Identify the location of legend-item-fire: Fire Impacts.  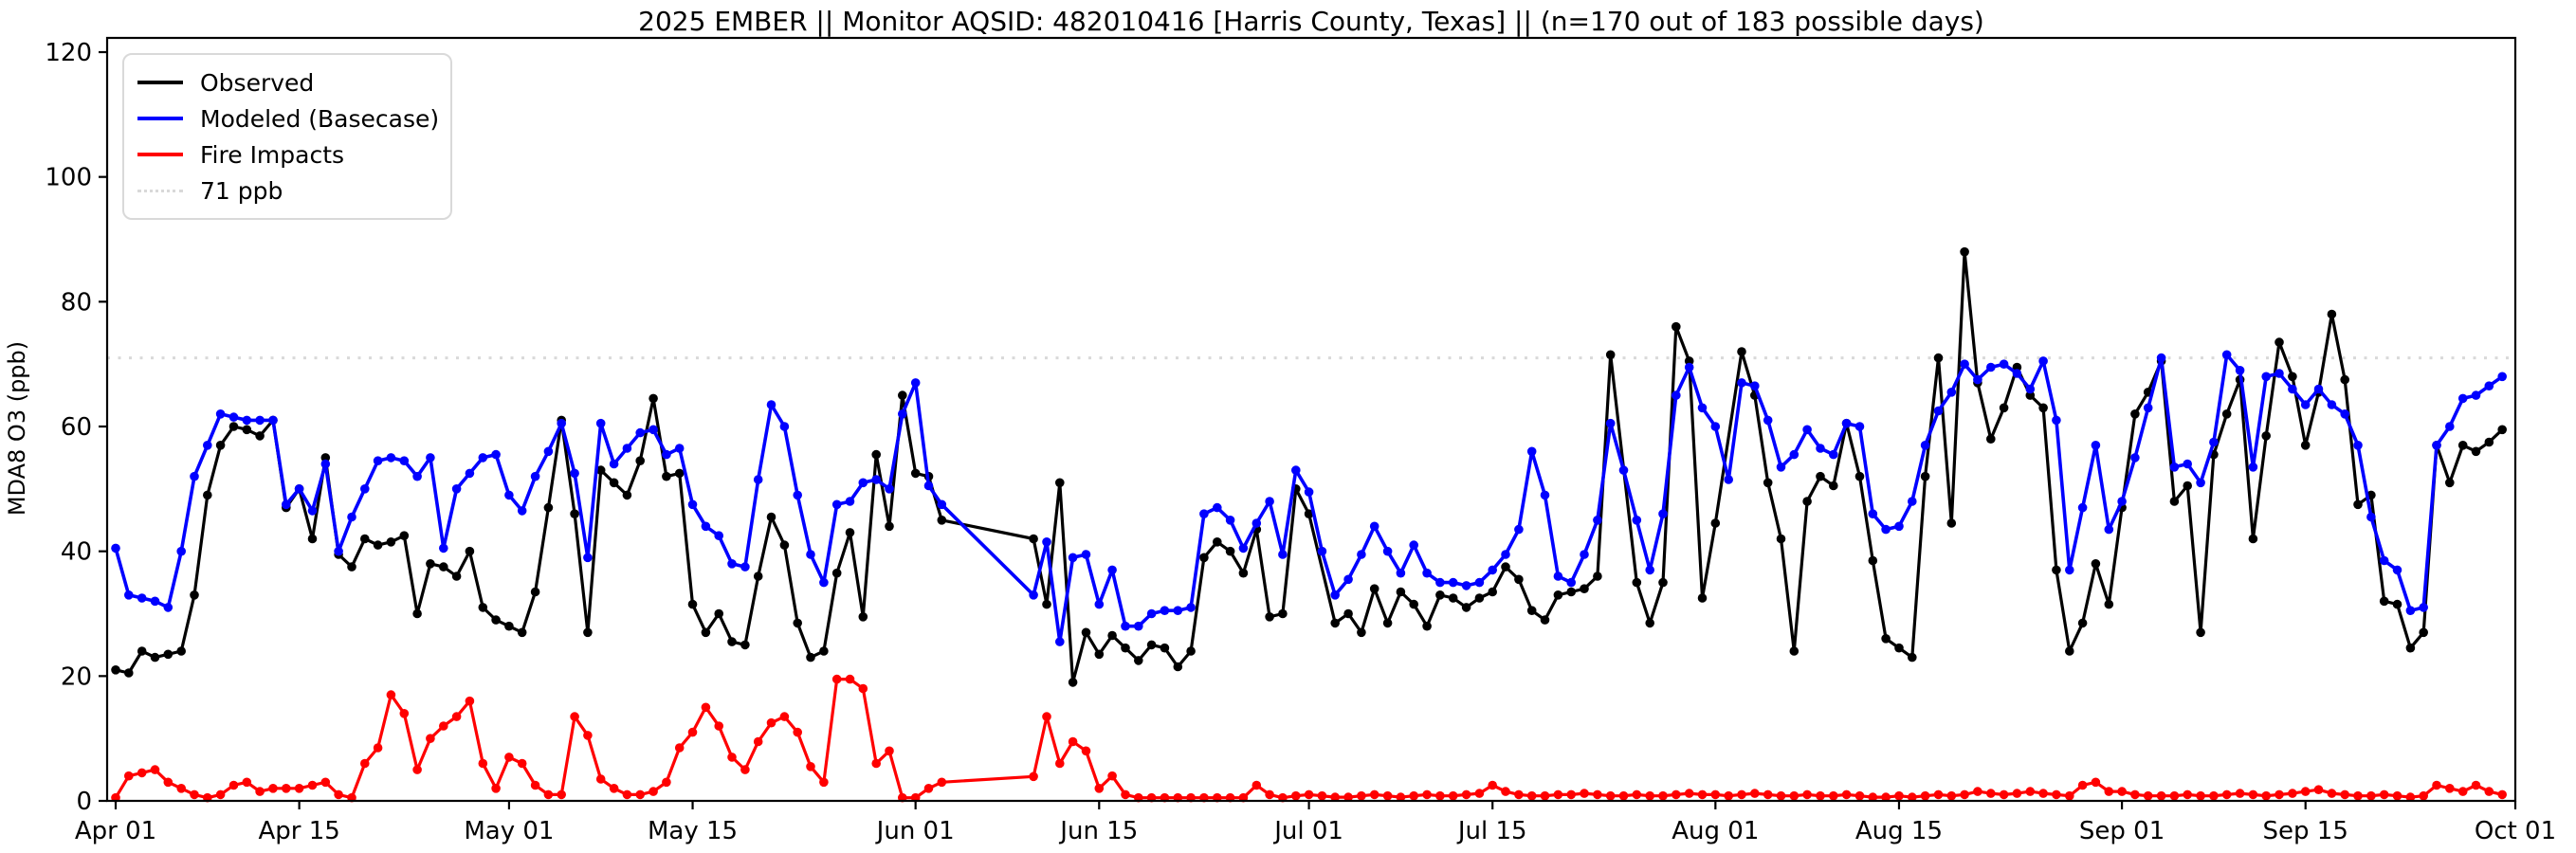
(286, 154).